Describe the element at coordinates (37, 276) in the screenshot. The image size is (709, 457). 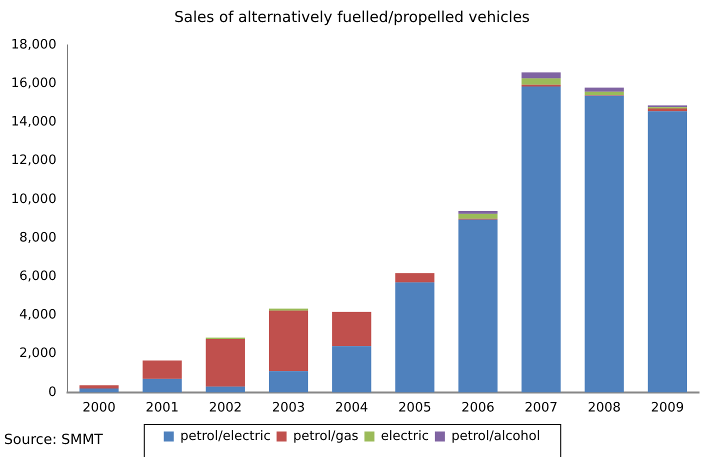
I see `y-tick-label: 6,000` at that location.